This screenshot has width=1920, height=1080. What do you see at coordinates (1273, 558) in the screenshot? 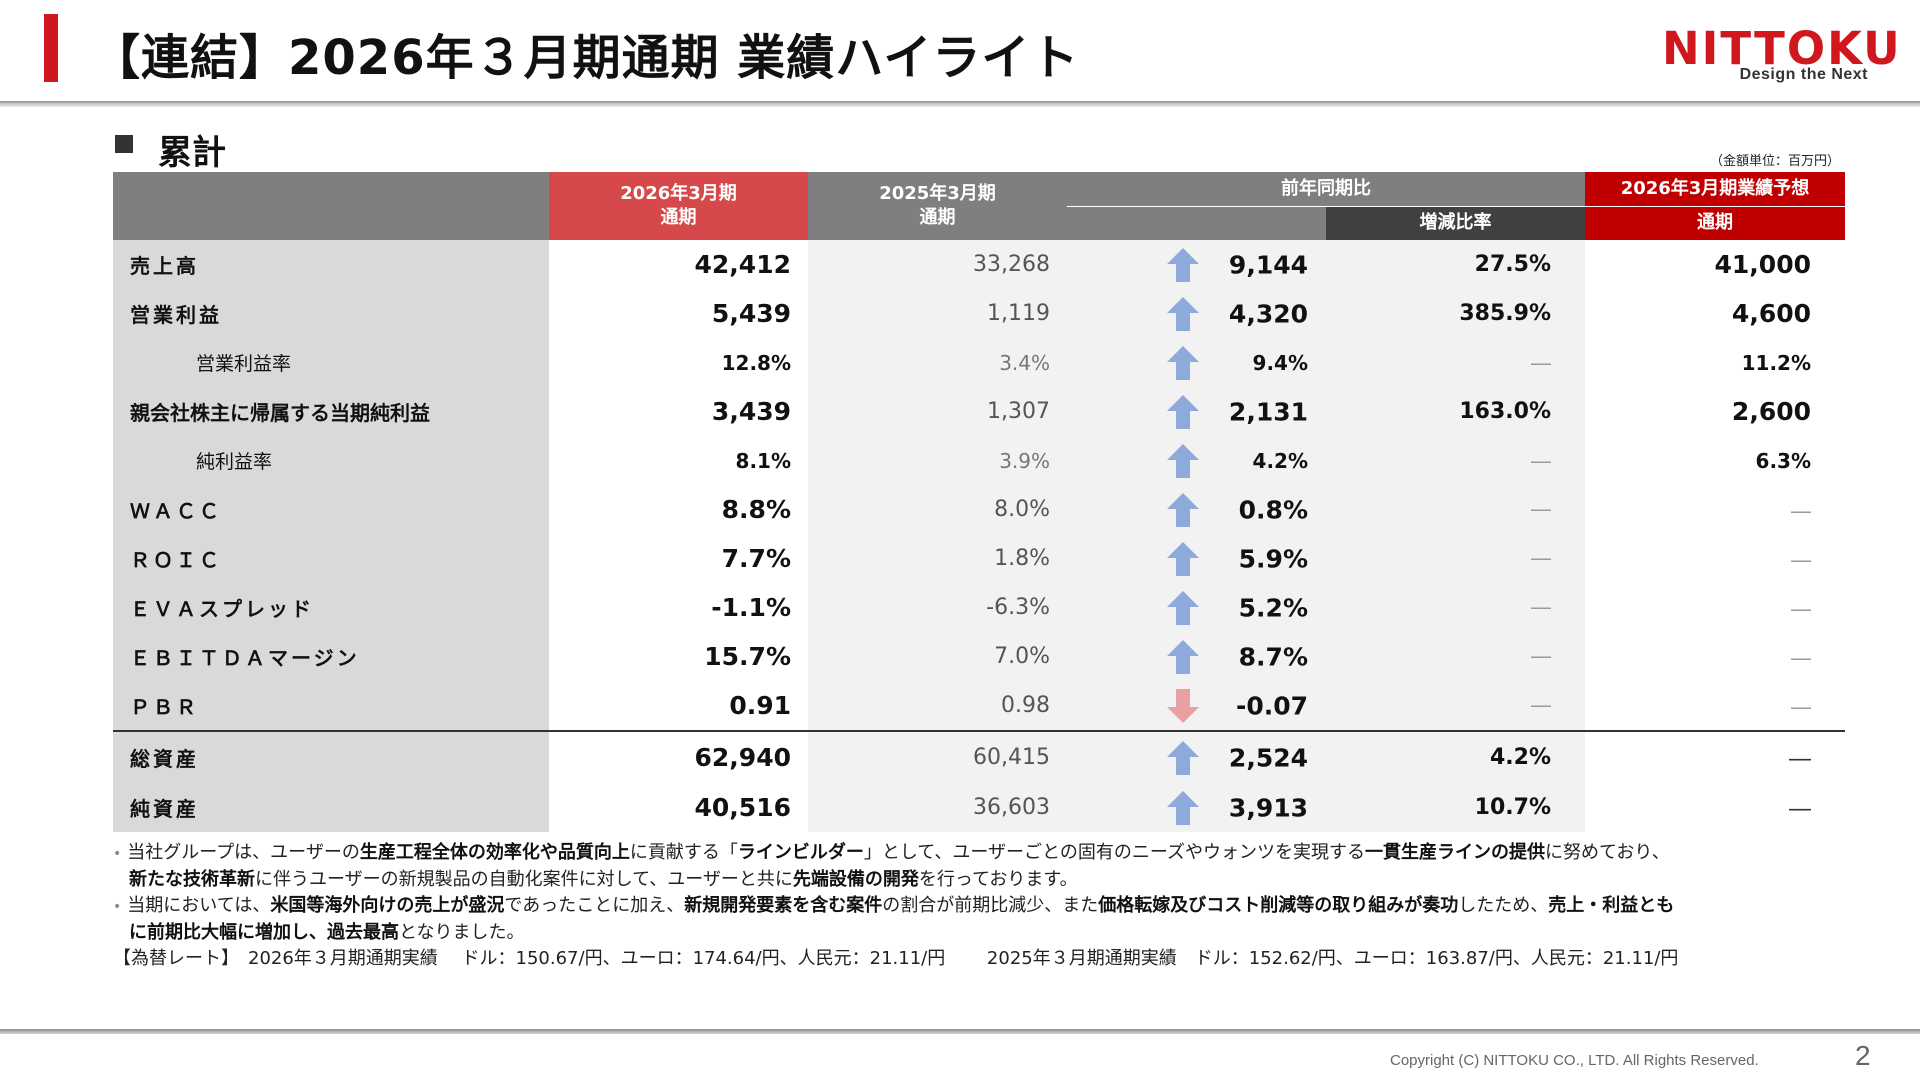
I see `yoy-value: 5.9%` at bounding box center [1273, 558].